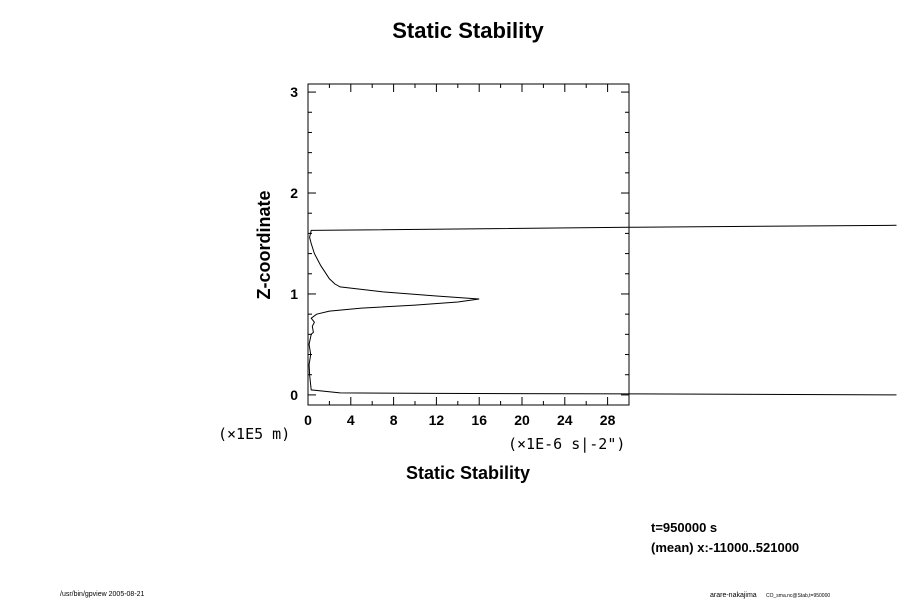  Describe the element at coordinates (294, 92) in the screenshot. I see `y-tick-label: 3` at that location.